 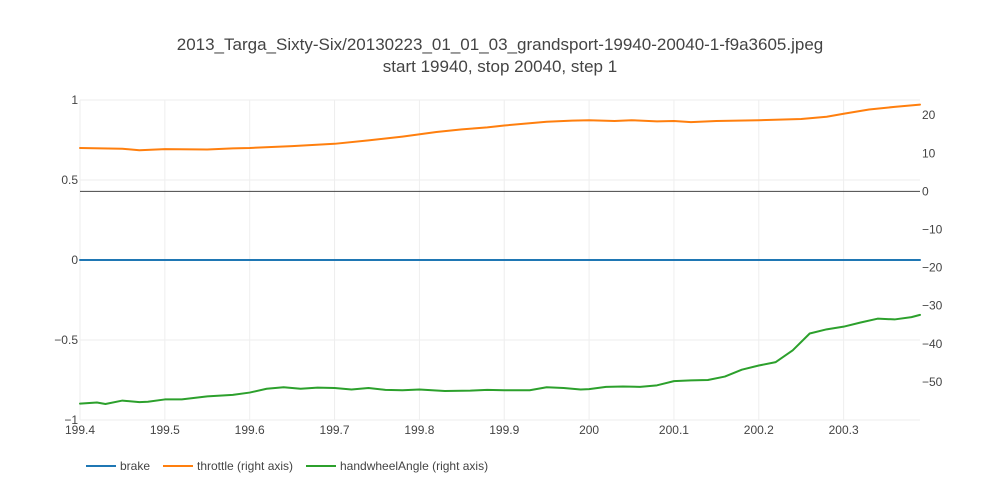 What do you see at coordinates (118, 466) in the screenshot?
I see `legend-item-brake: brake` at bounding box center [118, 466].